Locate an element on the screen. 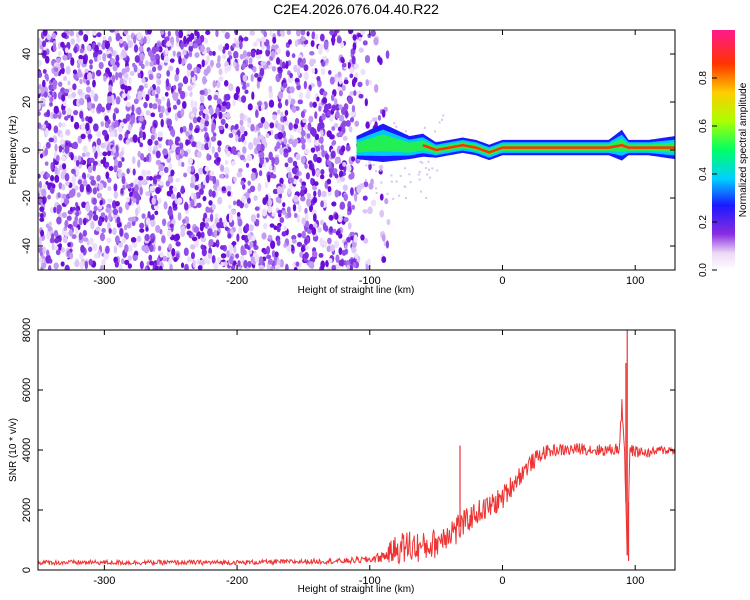 This screenshot has height=600, width=750. y-tick-label: -40 is located at coordinates (27, 246).